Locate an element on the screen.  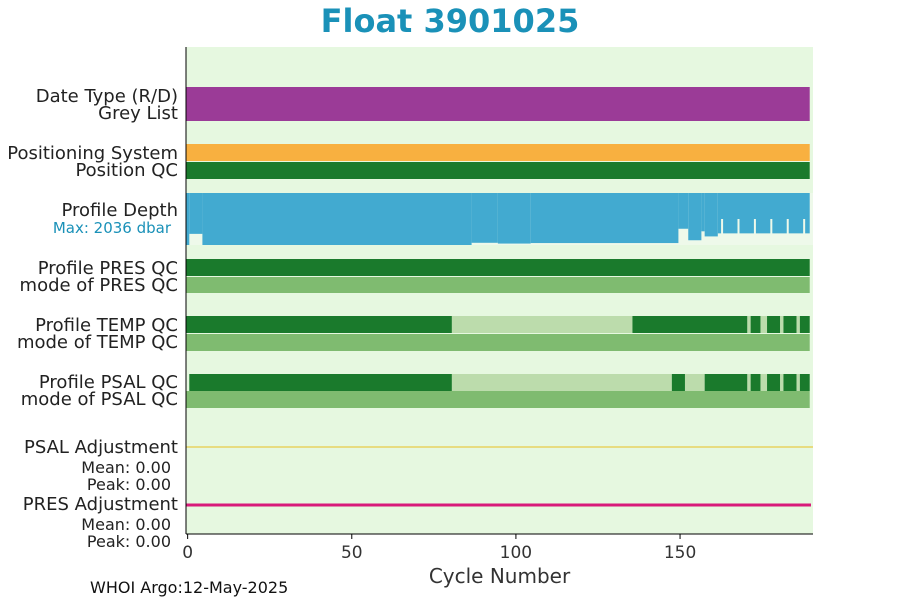
label-profile-depth: Profile Depth is located at coordinates (119, 210).